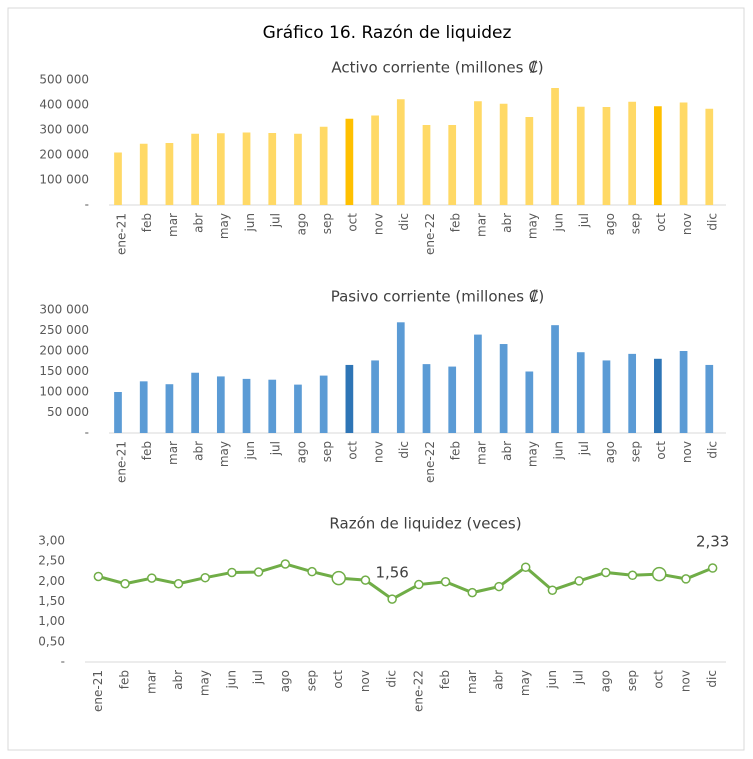 The width and height of the screenshot is (753, 759). Describe the element at coordinates (68, 412) in the screenshot. I see `y-tick-label: 50 000` at that location.